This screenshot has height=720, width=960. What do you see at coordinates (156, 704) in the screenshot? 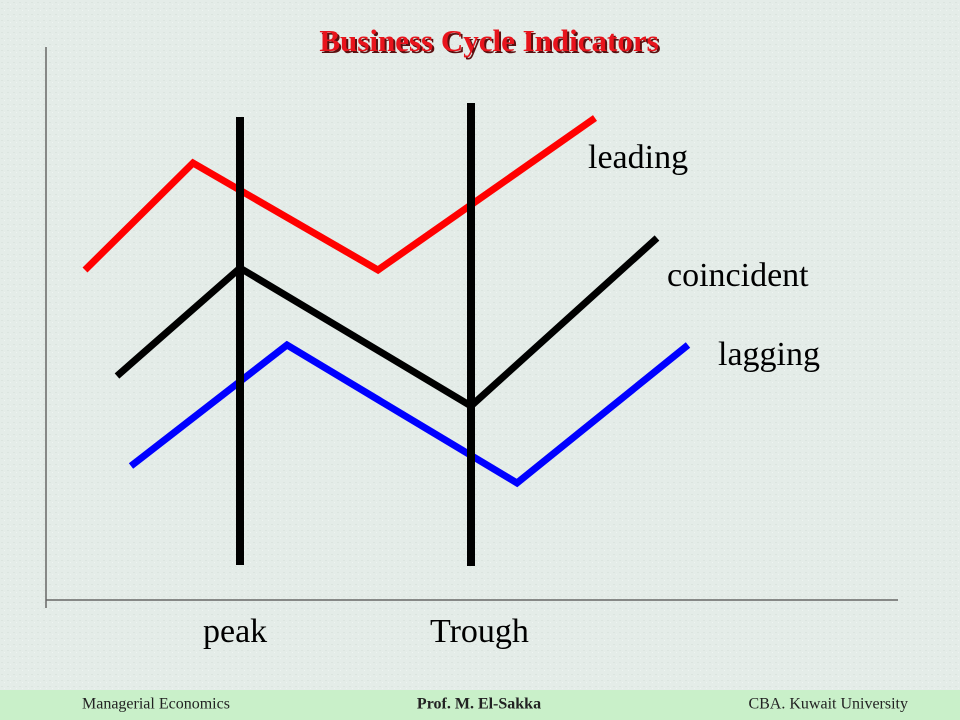
I see `footer-left: Managerial Economics` at bounding box center [156, 704].